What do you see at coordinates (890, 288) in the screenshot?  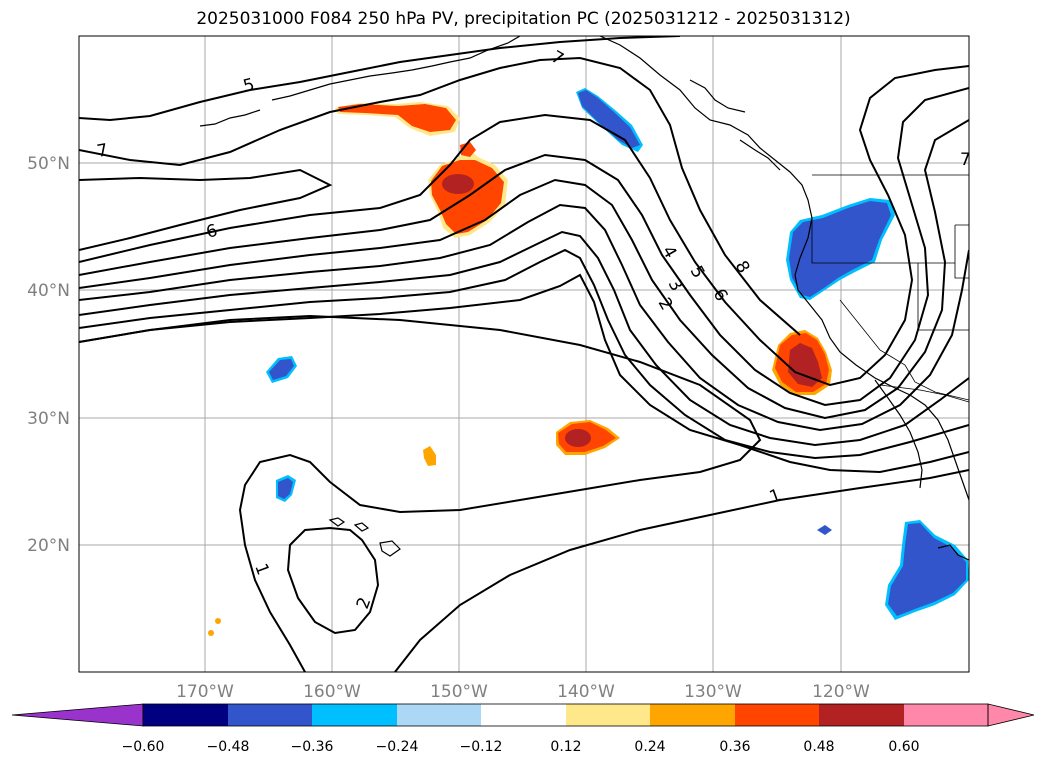 I see `political-borders` at bounding box center [890, 288].